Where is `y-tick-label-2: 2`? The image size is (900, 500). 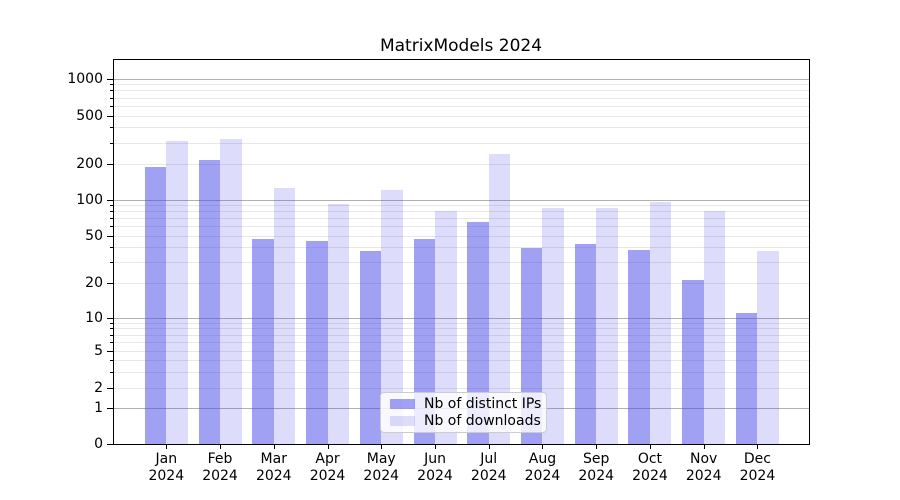 y-tick-label-2: 2 is located at coordinates (98, 388).